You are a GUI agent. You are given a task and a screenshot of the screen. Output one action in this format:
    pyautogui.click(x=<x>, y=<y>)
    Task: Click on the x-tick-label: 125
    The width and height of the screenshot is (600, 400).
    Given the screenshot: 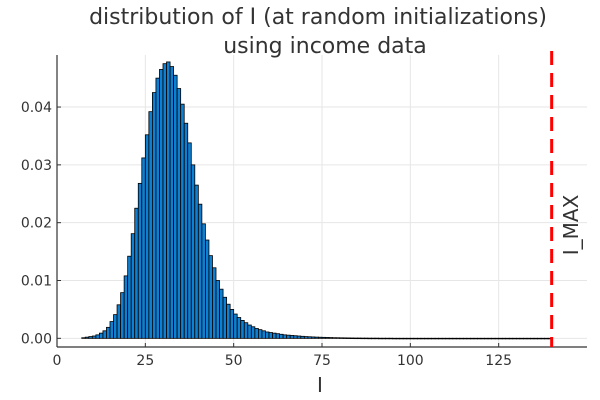 What is the action you would take?
    pyautogui.click(x=498, y=361)
    